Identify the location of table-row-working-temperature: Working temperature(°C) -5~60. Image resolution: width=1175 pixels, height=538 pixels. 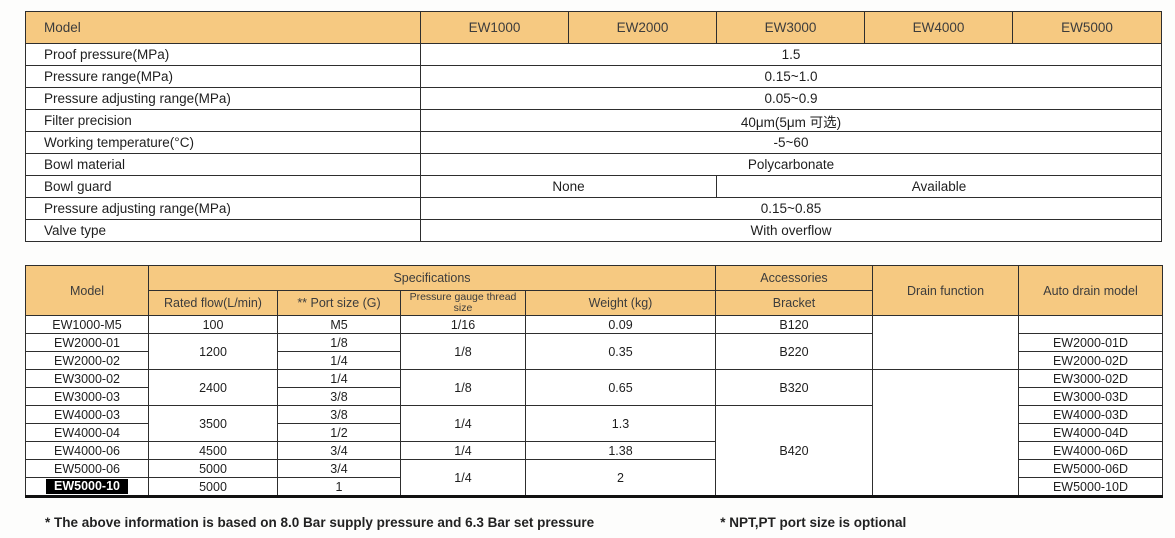
(593, 142).